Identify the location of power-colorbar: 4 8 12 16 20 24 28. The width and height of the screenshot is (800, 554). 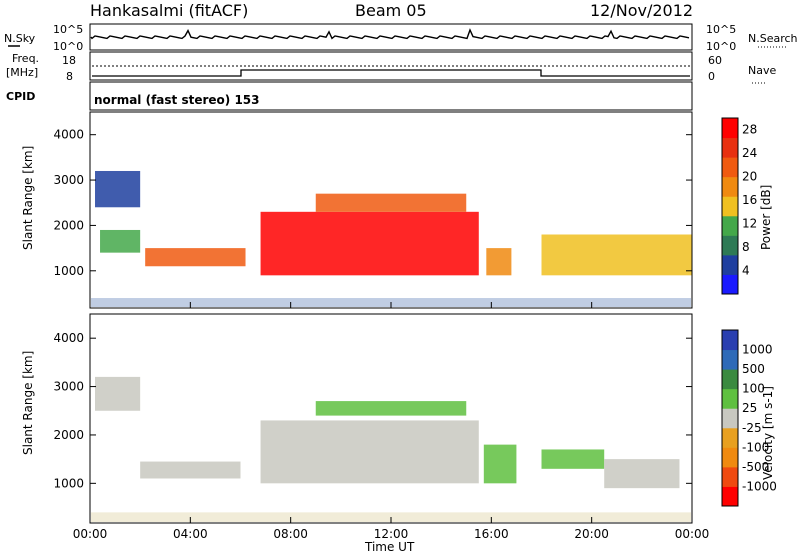
(739, 206).